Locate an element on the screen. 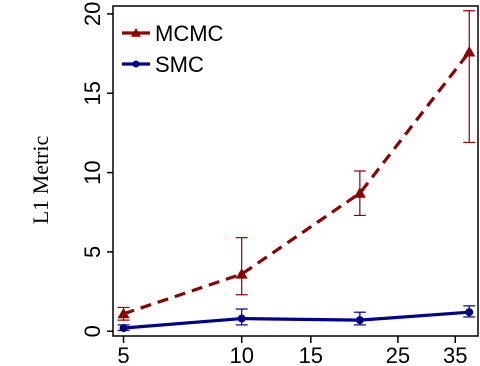  x-tick-label: 5 is located at coordinates (123, 354).